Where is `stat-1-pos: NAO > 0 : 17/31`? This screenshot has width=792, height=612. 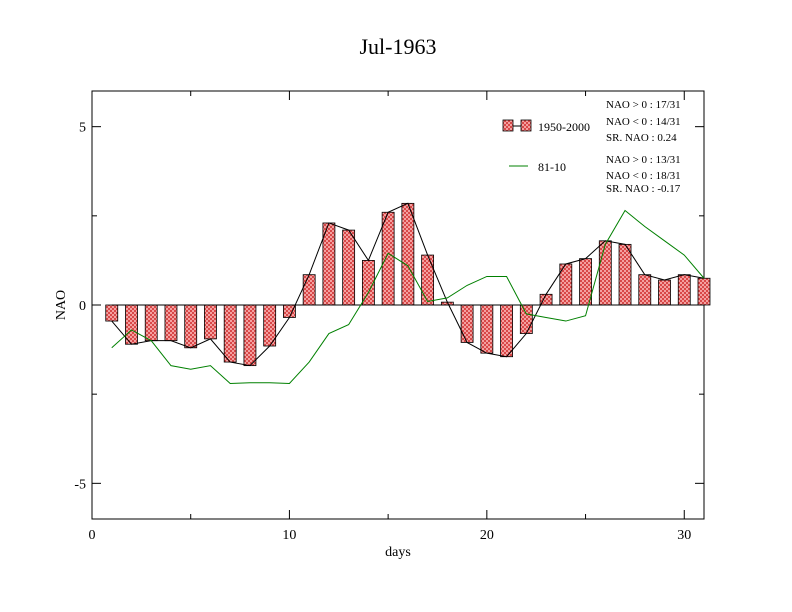 stat-1-pos: NAO > 0 : 17/31 is located at coordinates (643, 105).